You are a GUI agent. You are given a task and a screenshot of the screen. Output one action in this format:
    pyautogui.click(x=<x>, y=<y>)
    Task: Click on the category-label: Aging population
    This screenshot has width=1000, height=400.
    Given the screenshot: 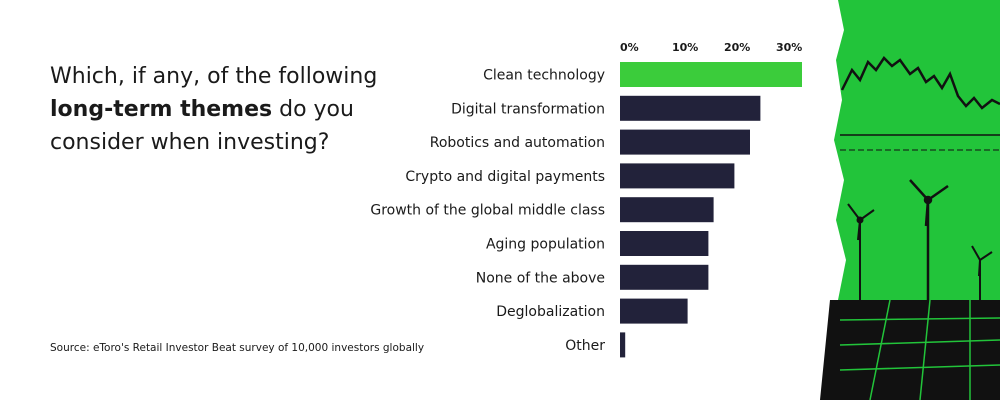 What is the action you would take?
    pyautogui.click(x=545, y=245)
    